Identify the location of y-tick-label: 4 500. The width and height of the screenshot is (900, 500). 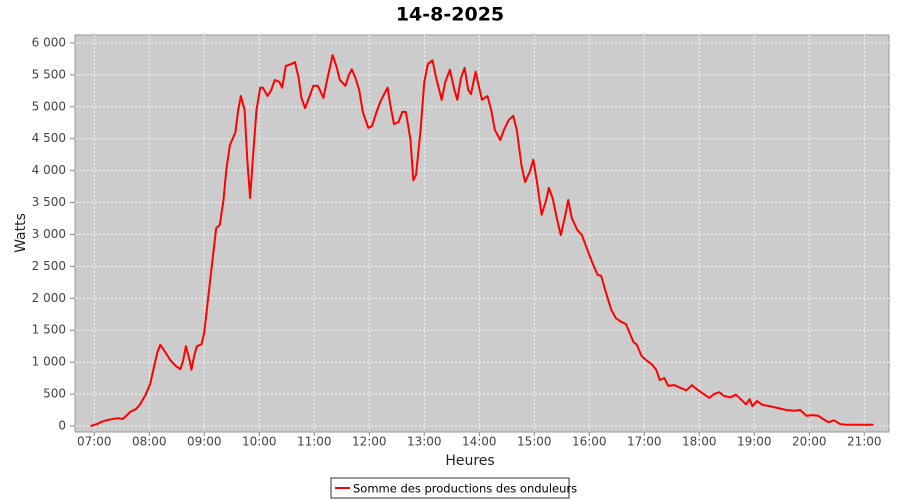
(49, 138).